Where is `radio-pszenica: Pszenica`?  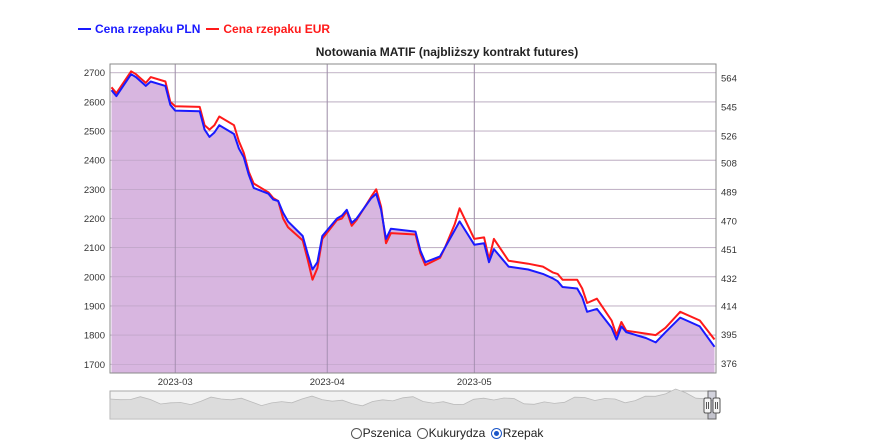 radio-pszenica: Pszenica is located at coordinates (381, 433).